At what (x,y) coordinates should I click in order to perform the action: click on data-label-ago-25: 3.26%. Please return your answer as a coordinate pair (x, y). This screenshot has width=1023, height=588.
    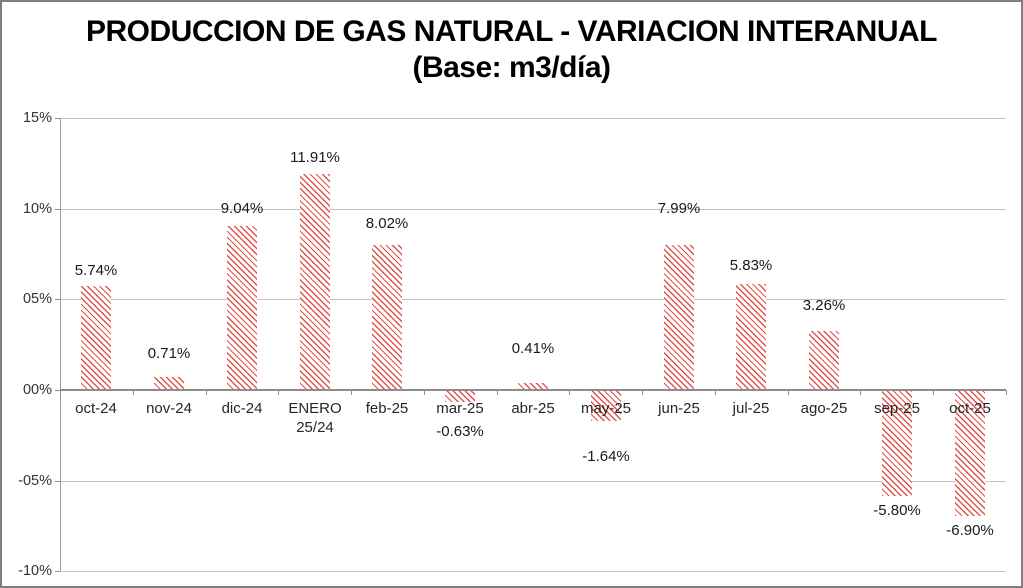
    Looking at the image, I should click on (824, 305).